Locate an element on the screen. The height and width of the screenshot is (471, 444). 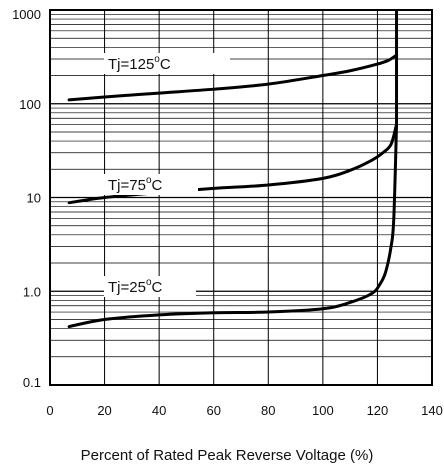
curve-label: Tj=75oC is located at coordinates (135, 184).